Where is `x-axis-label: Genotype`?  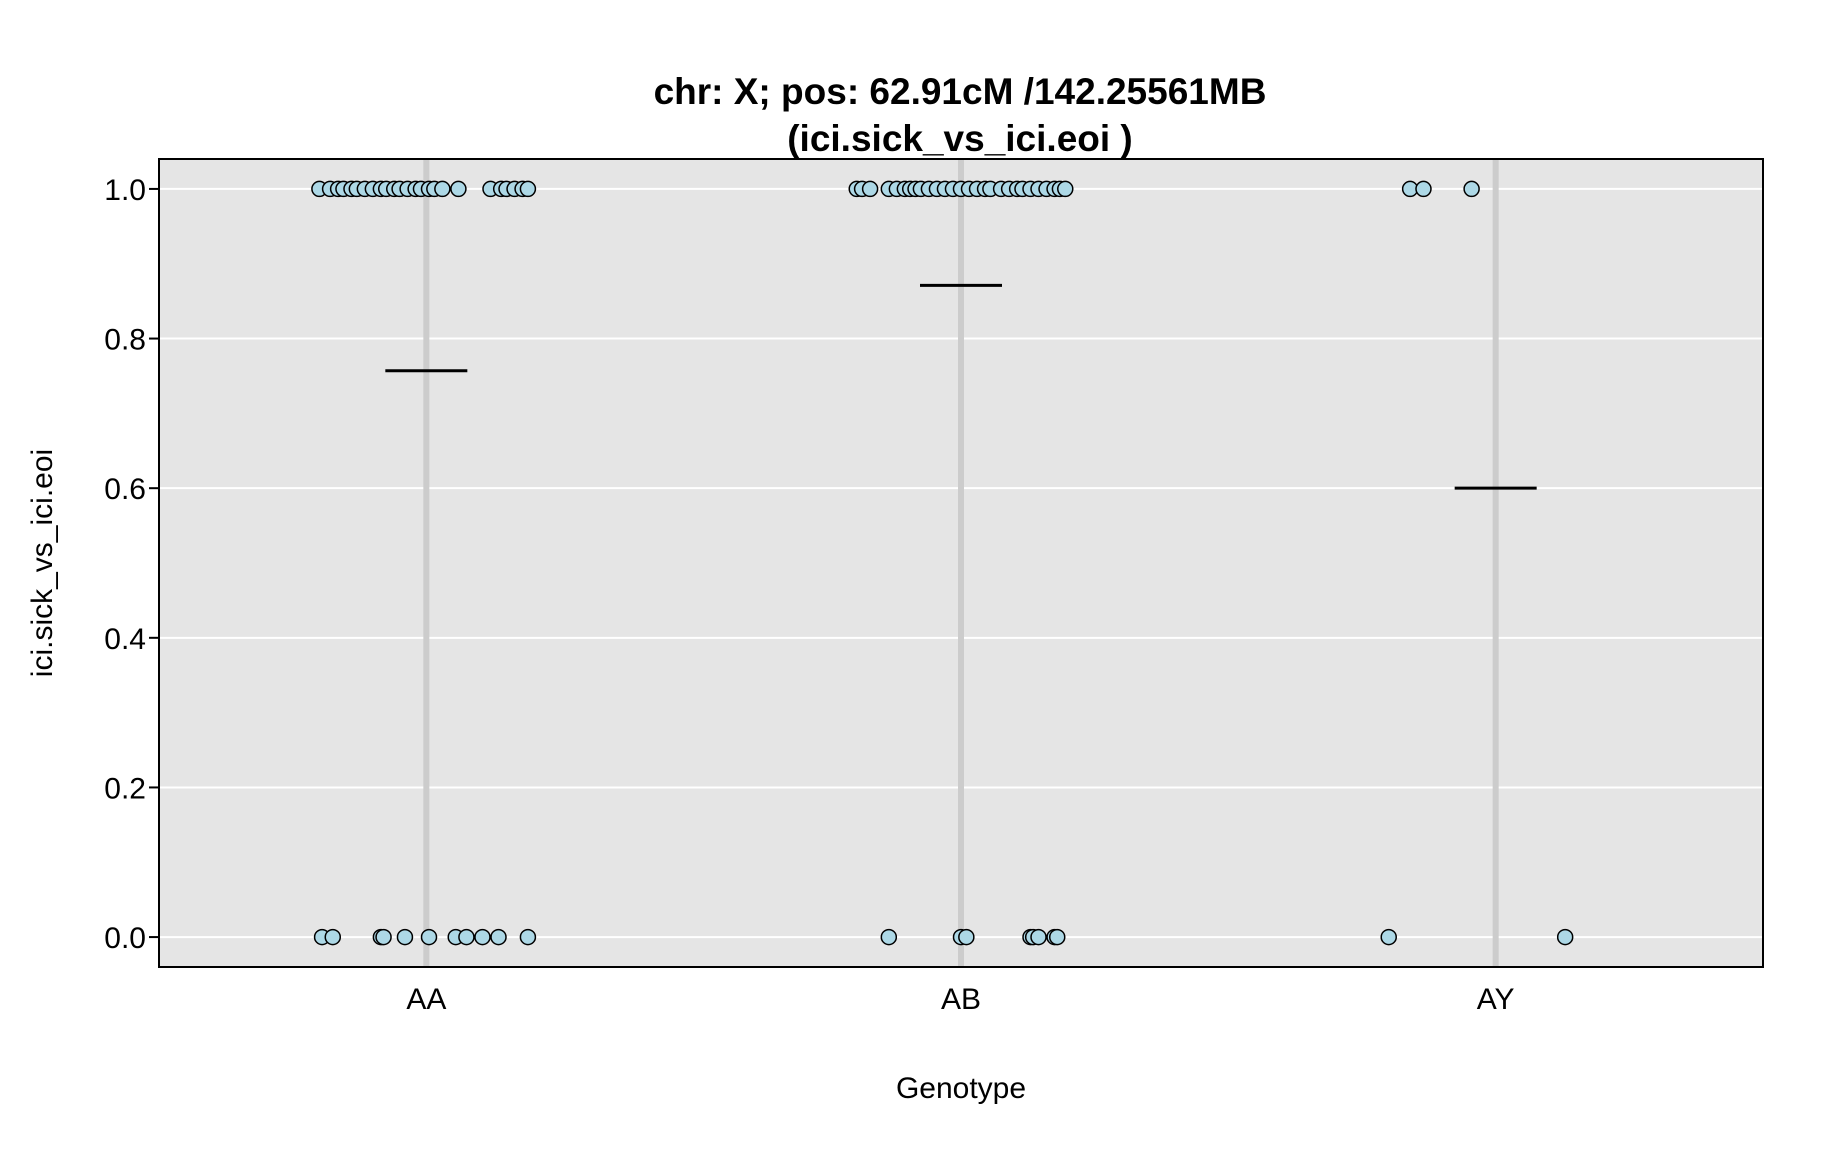
x-axis-label: Genotype is located at coordinates (961, 1088).